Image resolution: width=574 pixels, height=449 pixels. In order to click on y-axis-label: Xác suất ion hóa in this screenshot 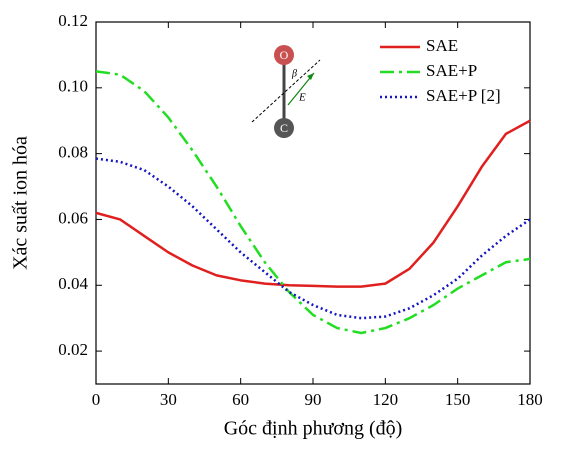, I will do `click(21, 203)`.